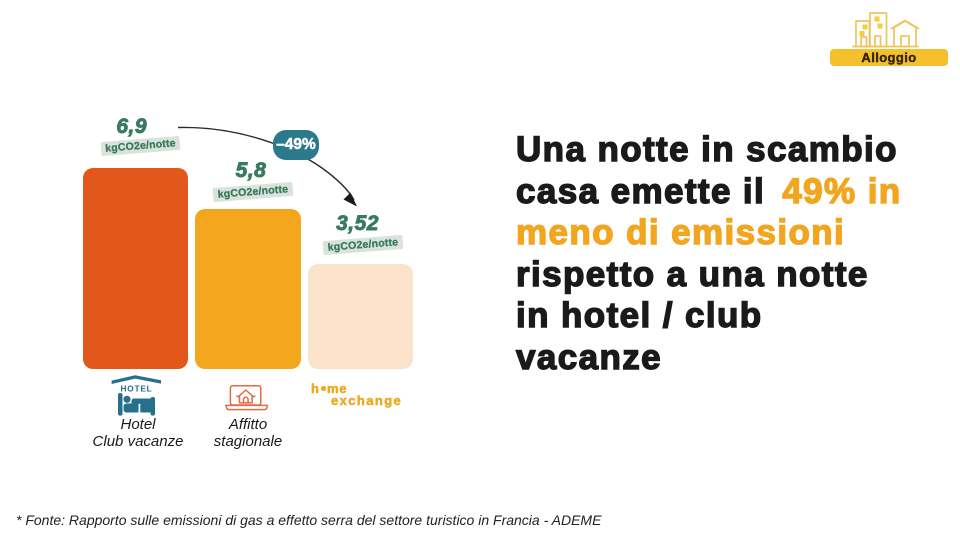 Image resolution: width=960 pixels, height=540 pixels. Describe the element at coordinates (136, 388) in the screenshot. I see `svg-text: HOTEL` at that location.